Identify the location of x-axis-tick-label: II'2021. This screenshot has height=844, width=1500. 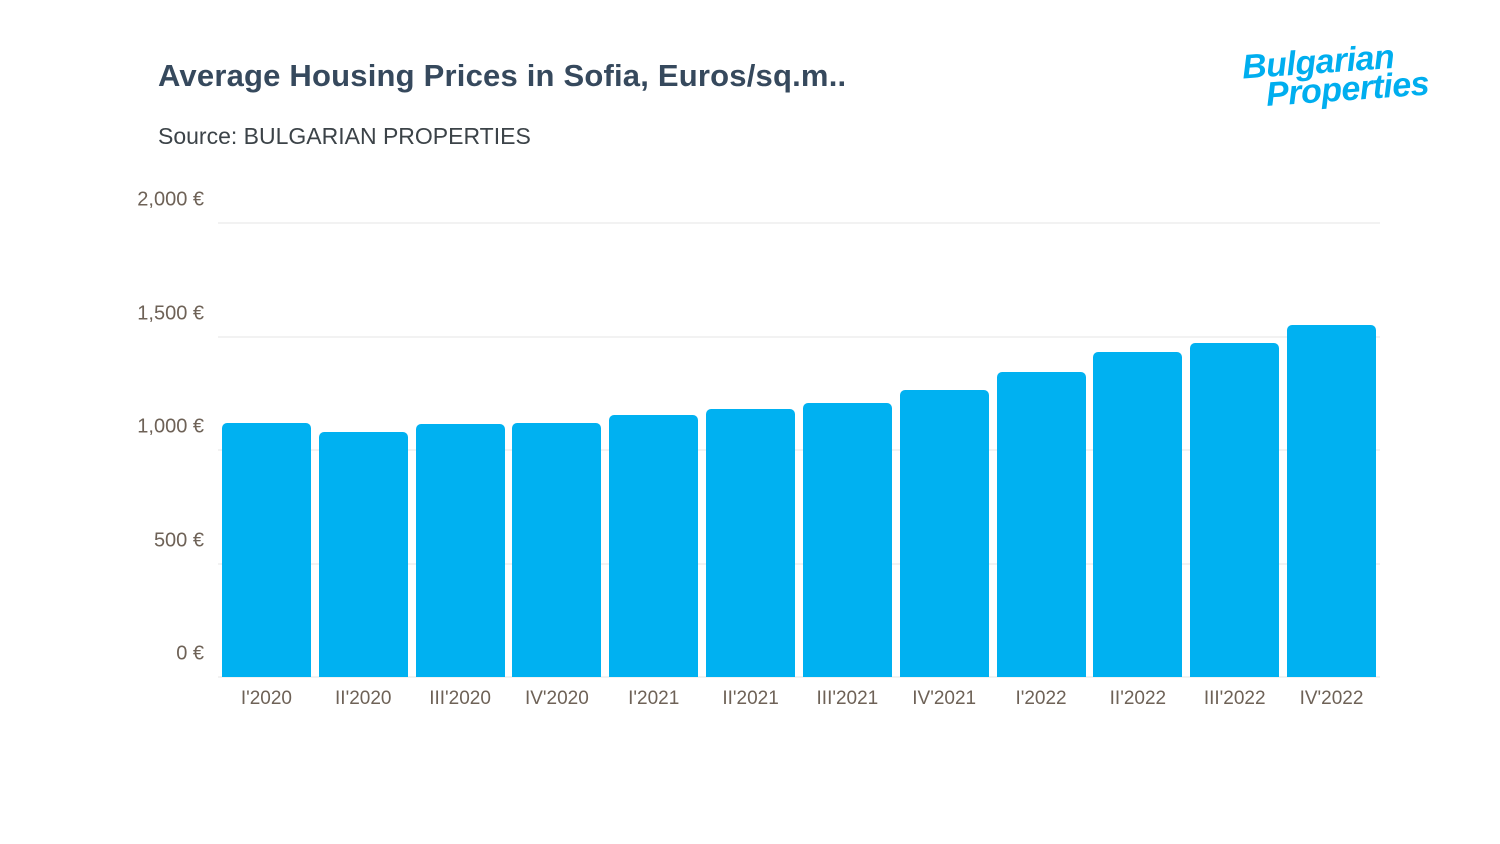
(750, 698).